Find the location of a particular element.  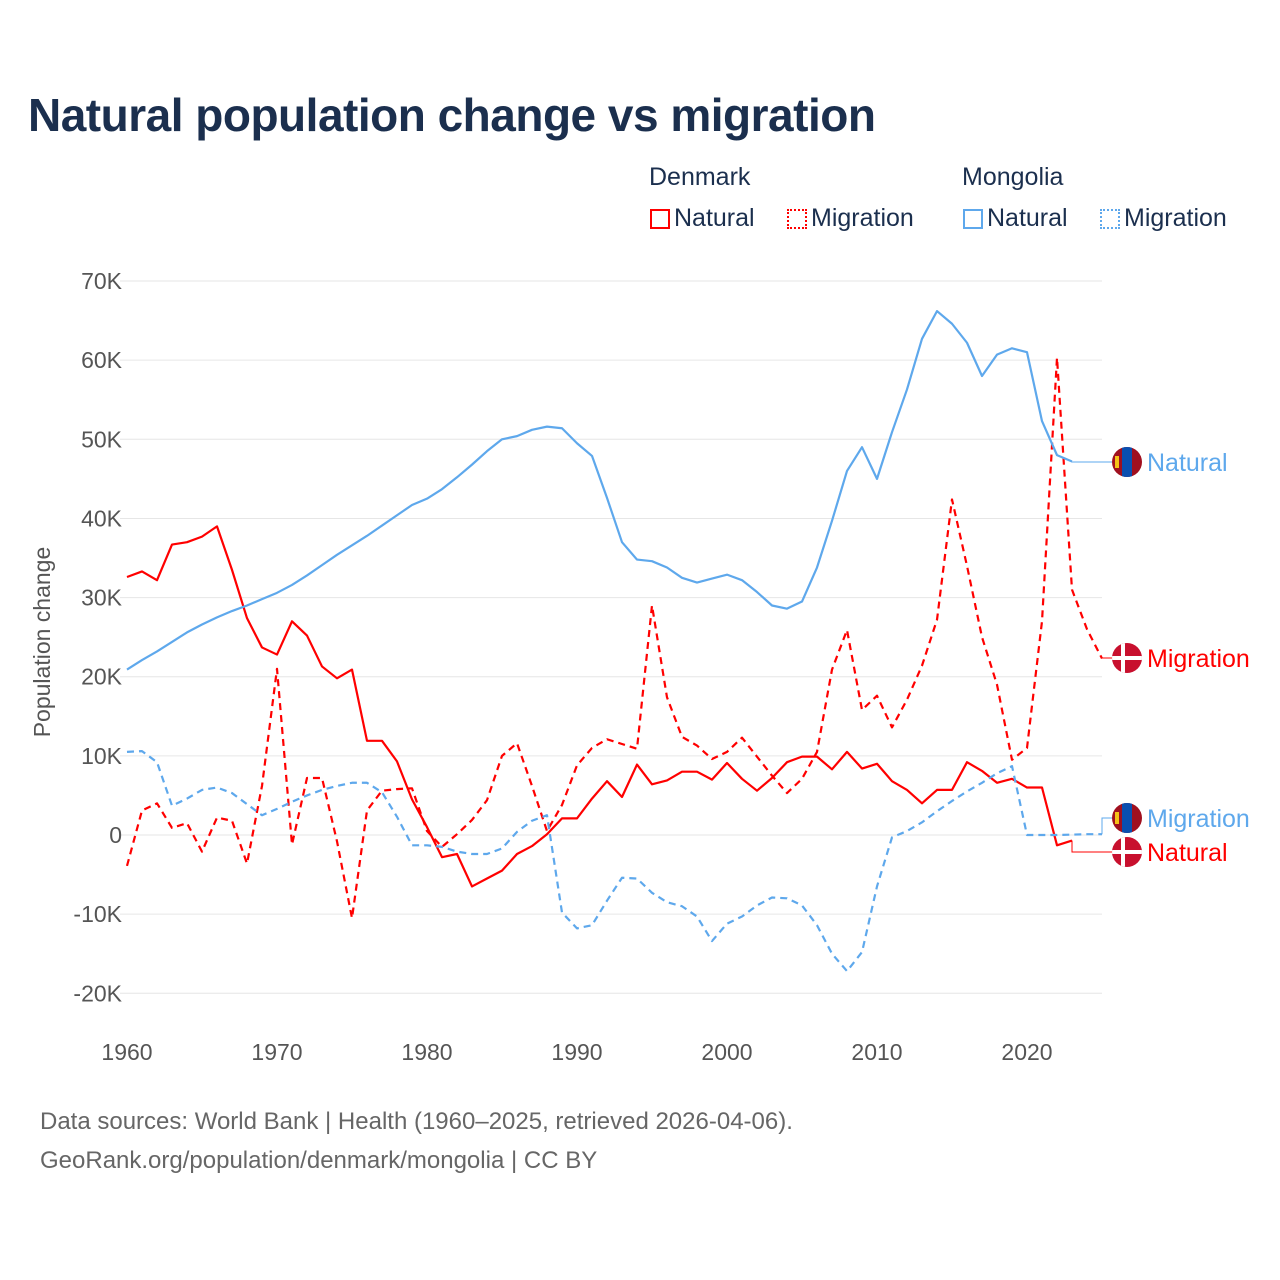

legend-denmark-migration: Migration is located at coordinates (850, 218).